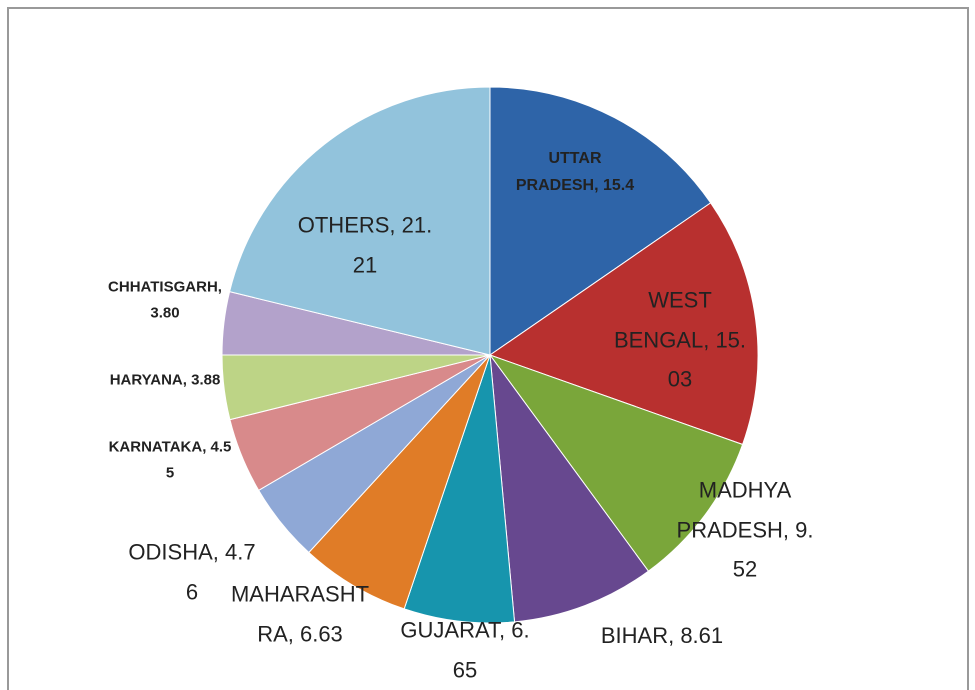 The height and width of the screenshot is (690, 975). Describe the element at coordinates (165, 300) in the screenshot. I see `slice-label: CHHATISGARH, 3.80` at that location.